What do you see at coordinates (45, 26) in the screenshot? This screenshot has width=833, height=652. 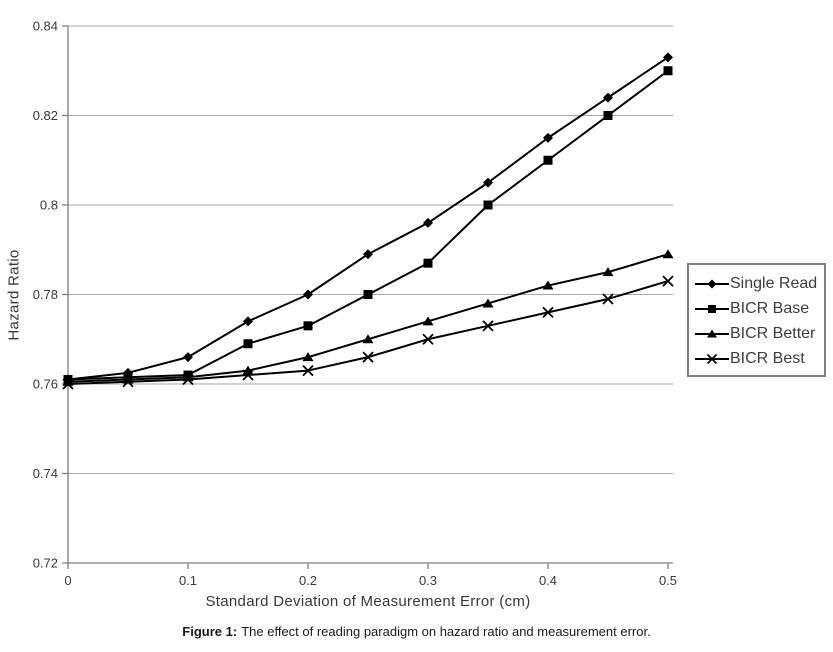 I see `y-tick-label: 0.84` at bounding box center [45, 26].